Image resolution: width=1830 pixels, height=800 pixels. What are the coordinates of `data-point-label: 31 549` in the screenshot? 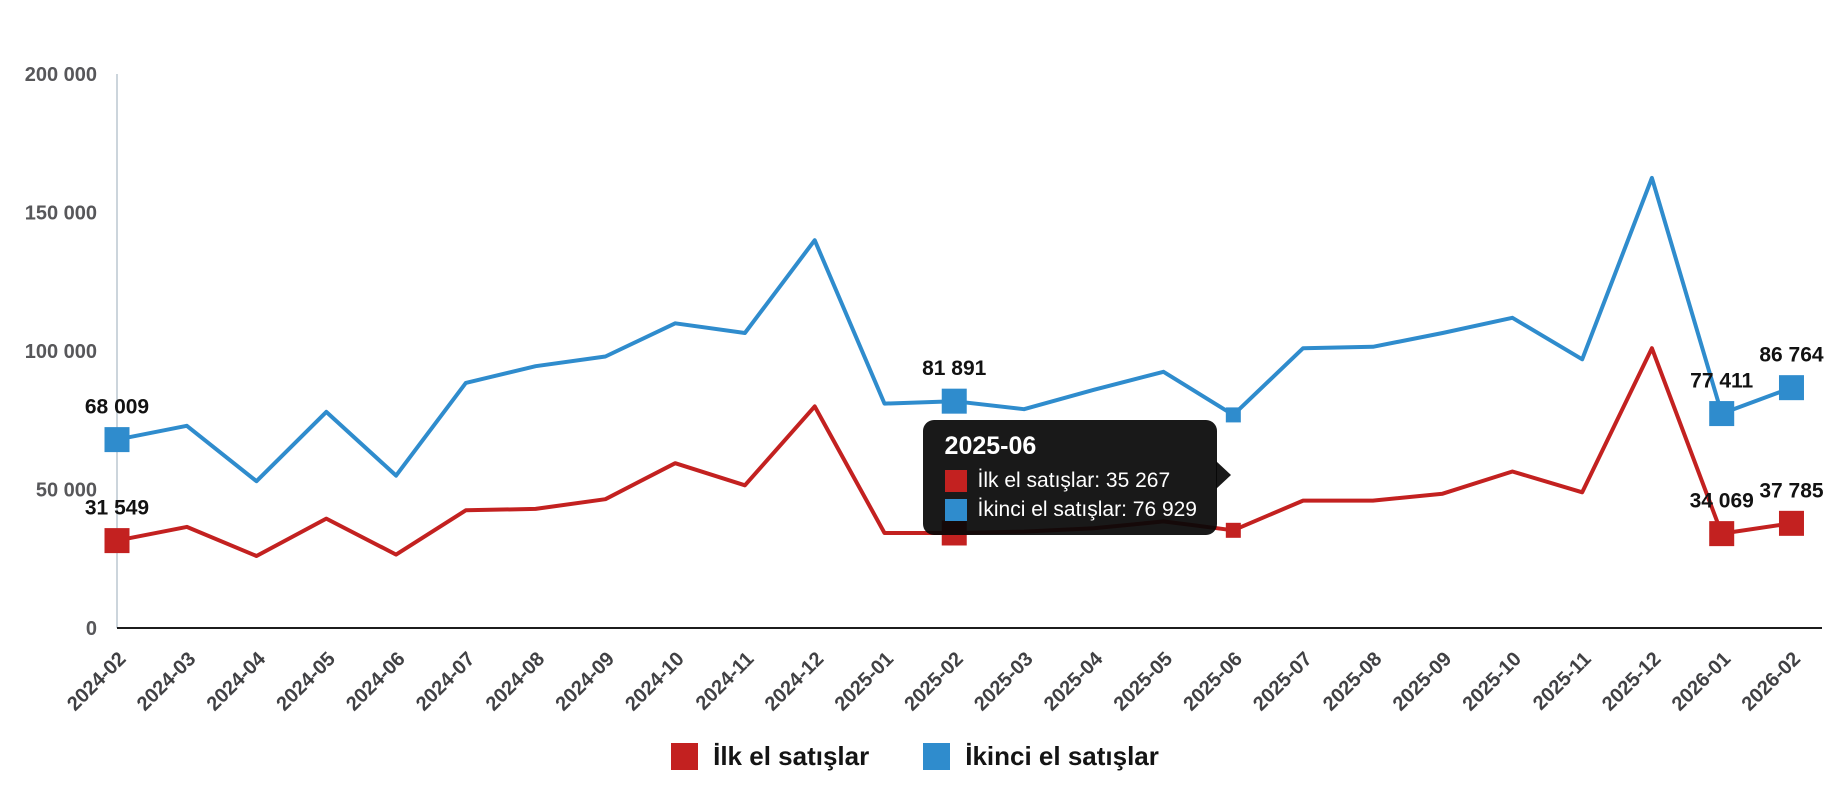 It's located at (117, 508).